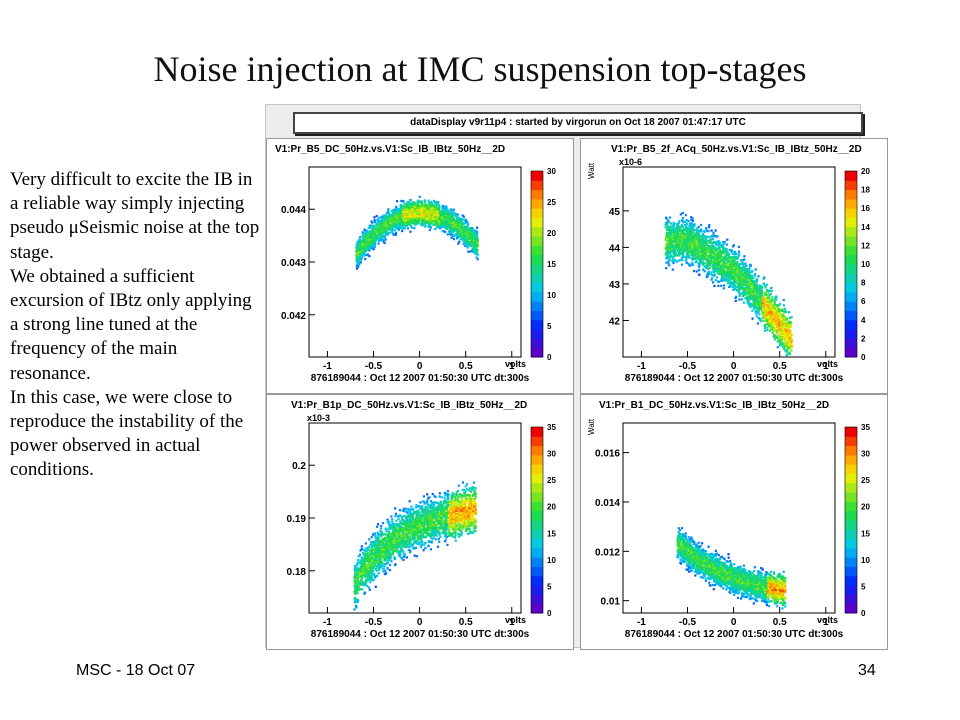 The height and width of the screenshot is (720, 960). What do you see at coordinates (293, 263) in the screenshot?
I see `y-tick-label: 0.043` at bounding box center [293, 263].